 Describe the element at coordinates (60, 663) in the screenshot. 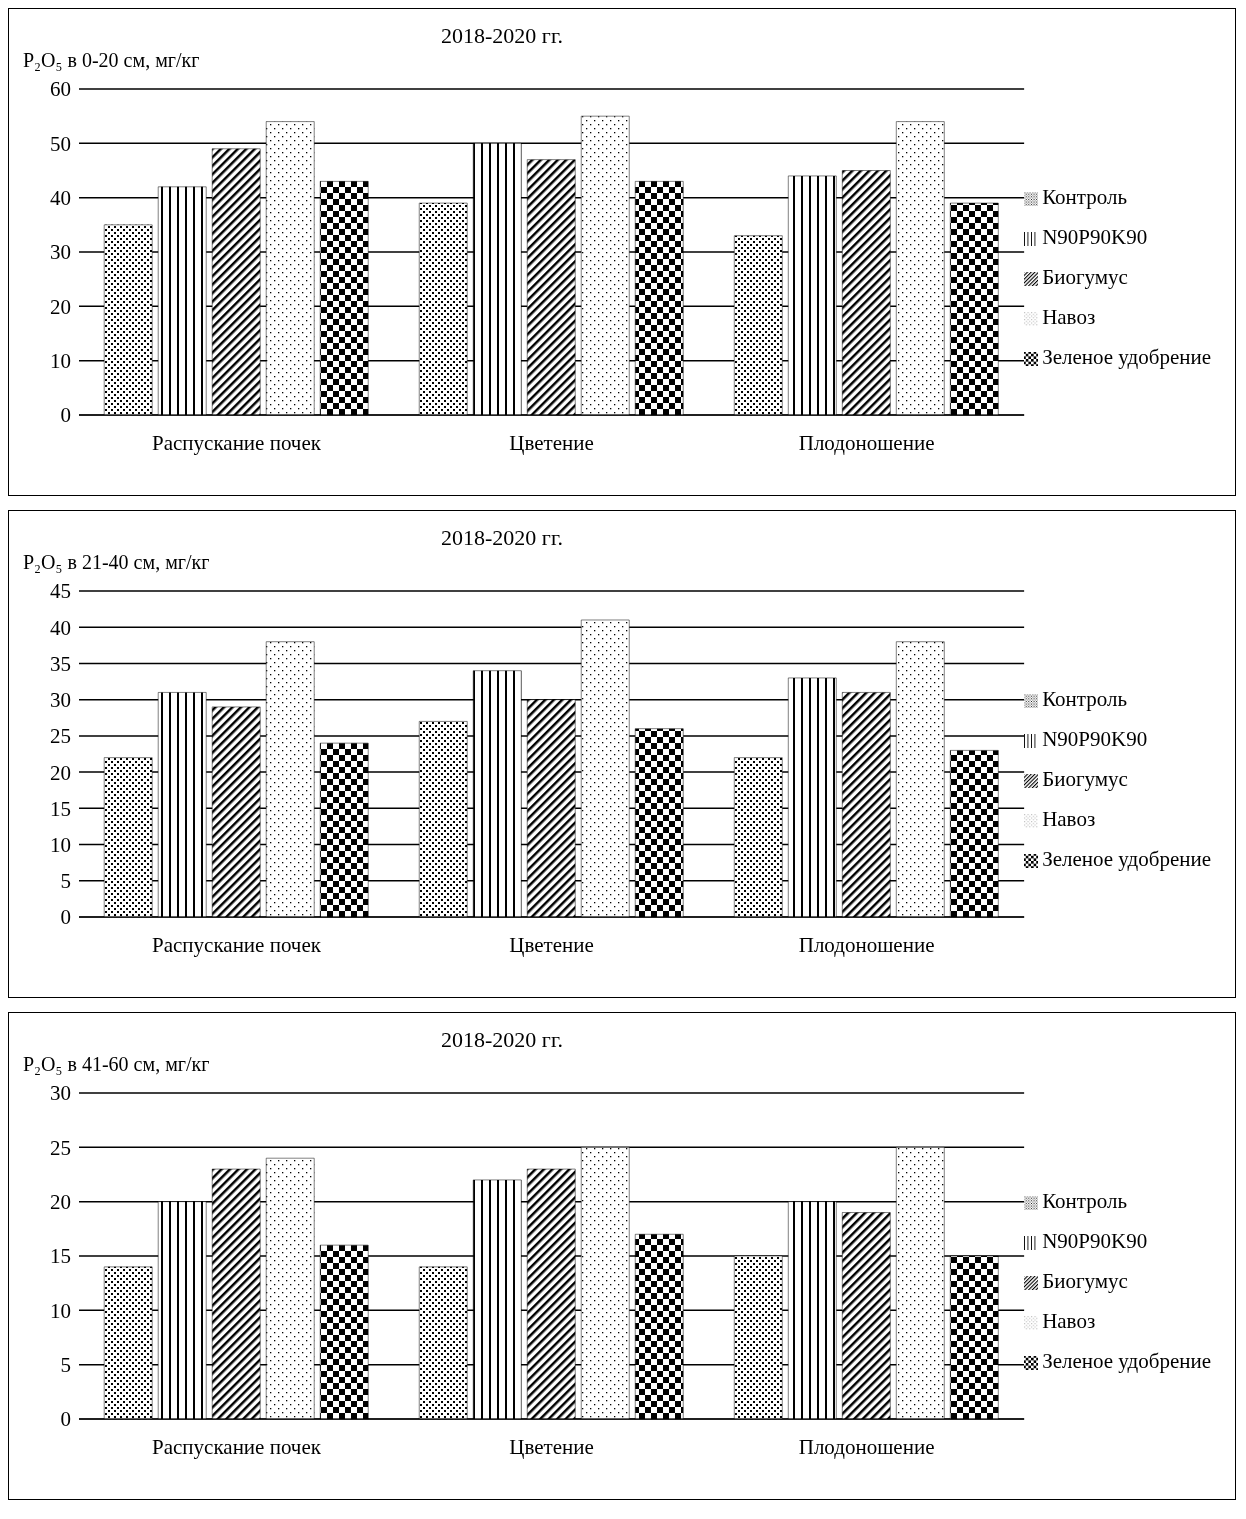

I see `y-tick-label: 35` at that location.